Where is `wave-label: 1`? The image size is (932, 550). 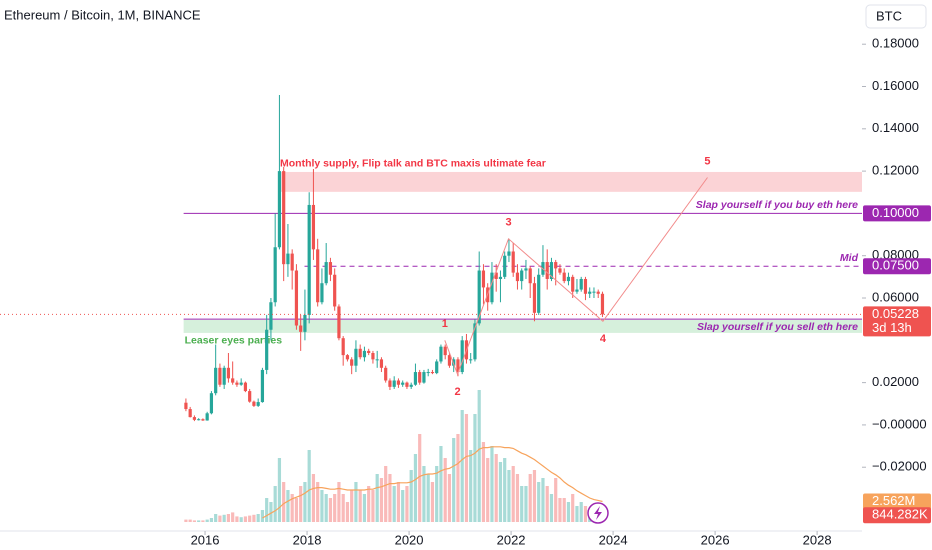
wave-label: 1 is located at coordinates (445, 324).